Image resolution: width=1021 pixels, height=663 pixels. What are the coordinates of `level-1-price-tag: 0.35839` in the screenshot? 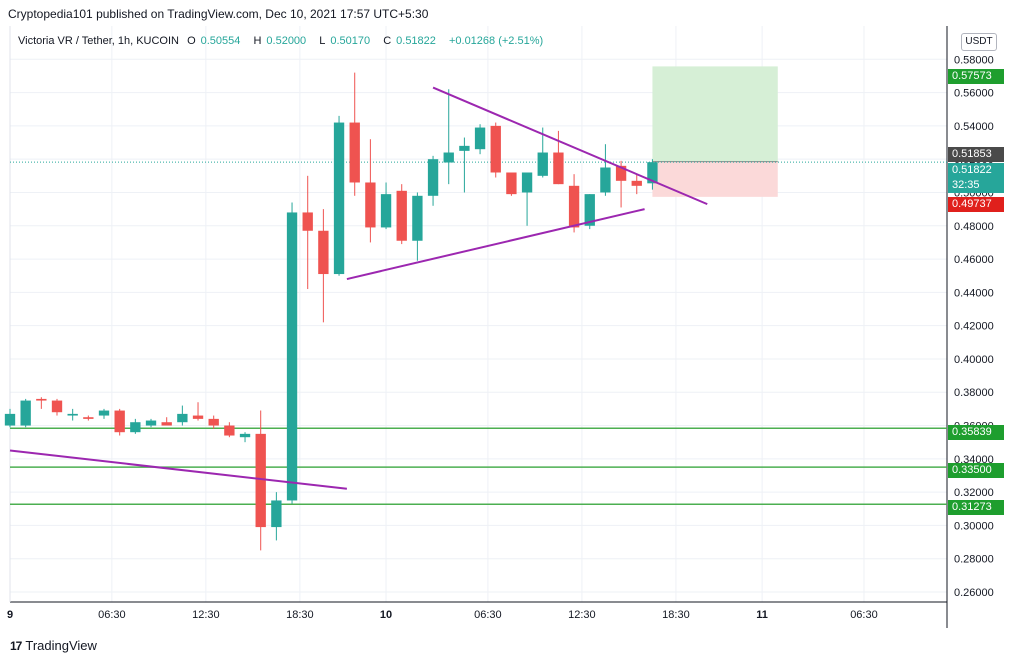 It's located at (976, 432).